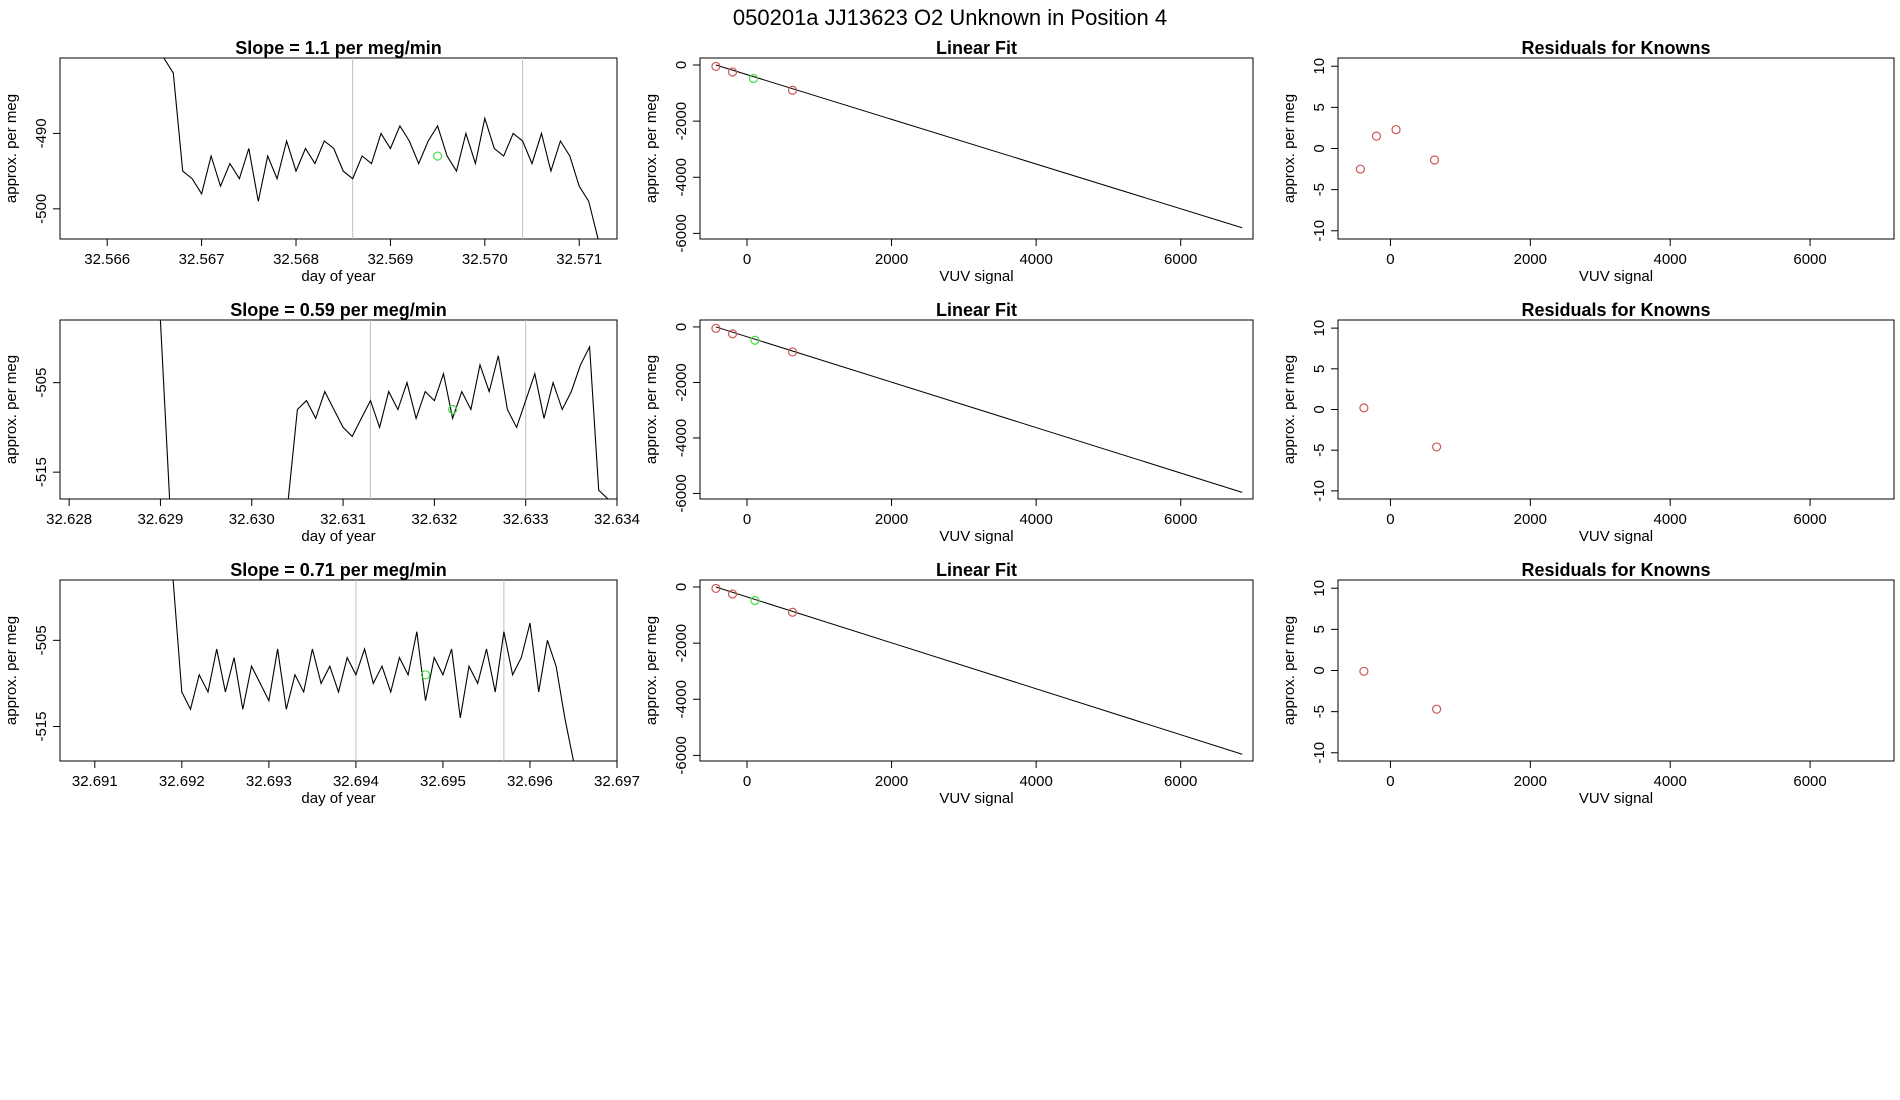  What do you see at coordinates (1289, 409) in the screenshot?
I see `res2-y-label: approx. per meg` at bounding box center [1289, 409].